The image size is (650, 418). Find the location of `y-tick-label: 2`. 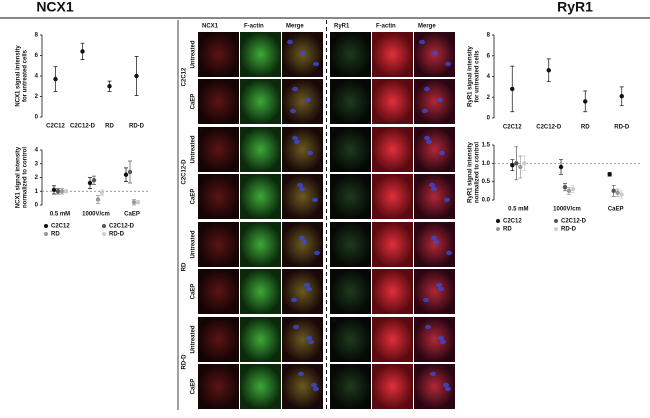

y-tick-label: 2 is located at coordinates (37, 178).